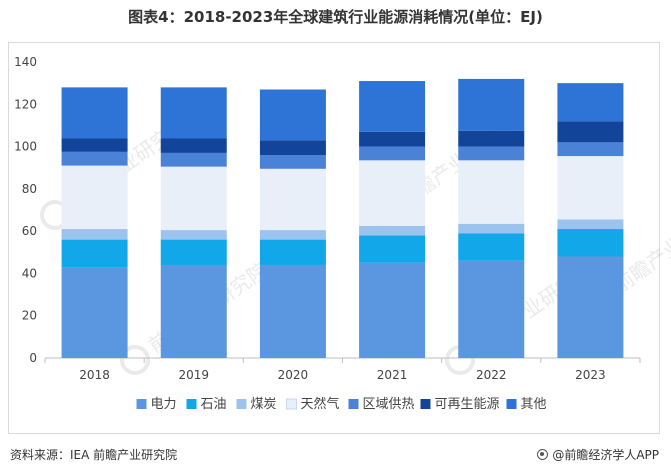  I want to click on bar-segment-电力-2023, so click(590, 307).